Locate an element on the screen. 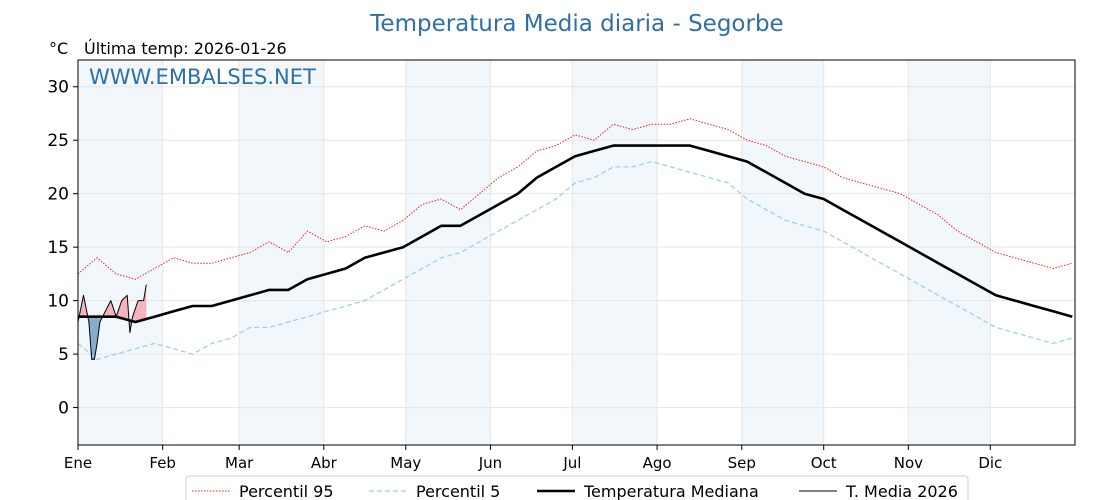 The height and width of the screenshot is (500, 1120). y-tick-label: 10 is located at coordinates (58, 302).